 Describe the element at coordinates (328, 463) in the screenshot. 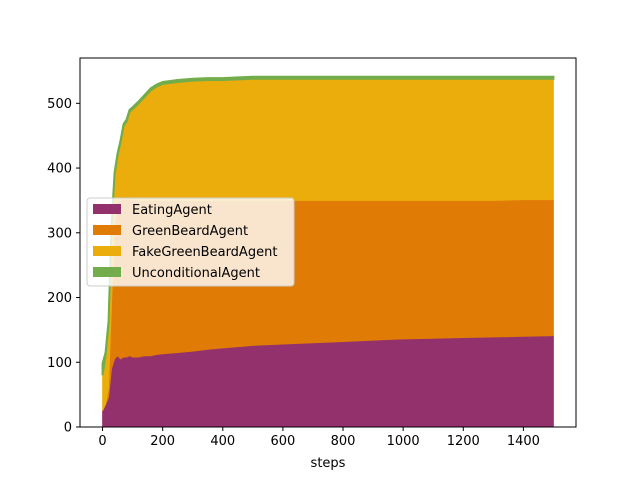

I see `x-axis-label: steps` at that location.